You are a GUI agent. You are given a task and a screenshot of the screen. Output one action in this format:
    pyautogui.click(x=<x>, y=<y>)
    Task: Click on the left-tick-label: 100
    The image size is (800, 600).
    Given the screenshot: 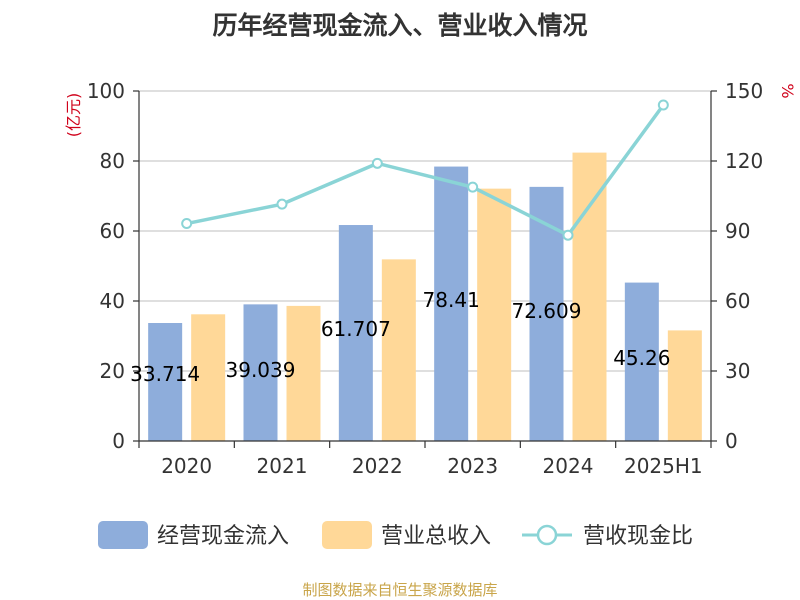 What is the action you would take?
    pyautogui.click(x=106, y=91)
    